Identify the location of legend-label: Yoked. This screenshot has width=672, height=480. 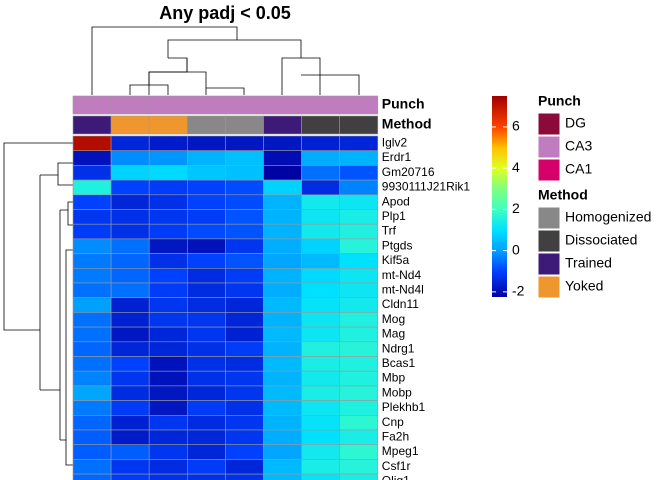
(584, 286).